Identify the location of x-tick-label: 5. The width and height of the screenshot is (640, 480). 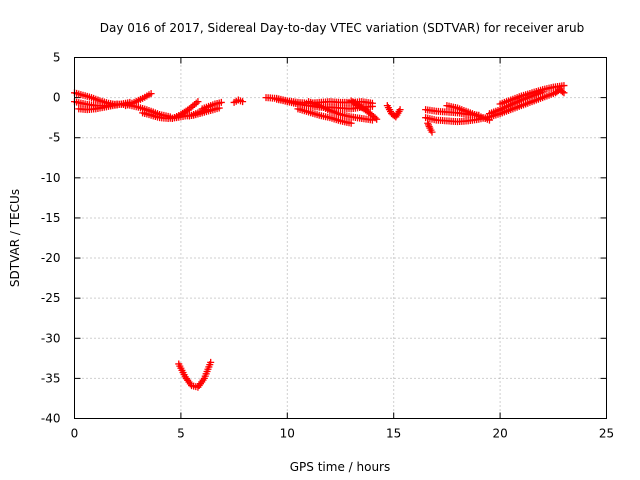
(181, 434).